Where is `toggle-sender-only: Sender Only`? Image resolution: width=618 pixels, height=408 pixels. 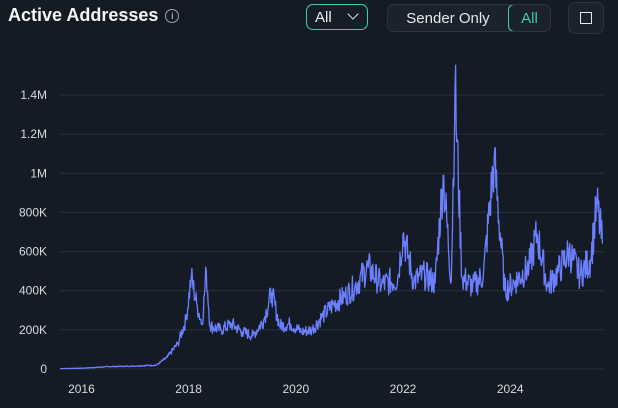 toggle-sender-only: Sender Only is located at coordinates (448, 18).